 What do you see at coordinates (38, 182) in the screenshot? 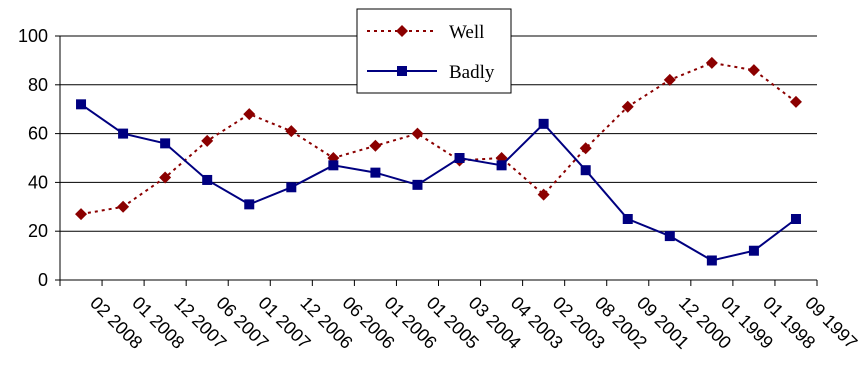
I see `y-tick-label: 40` at bounding box center [38, 182].